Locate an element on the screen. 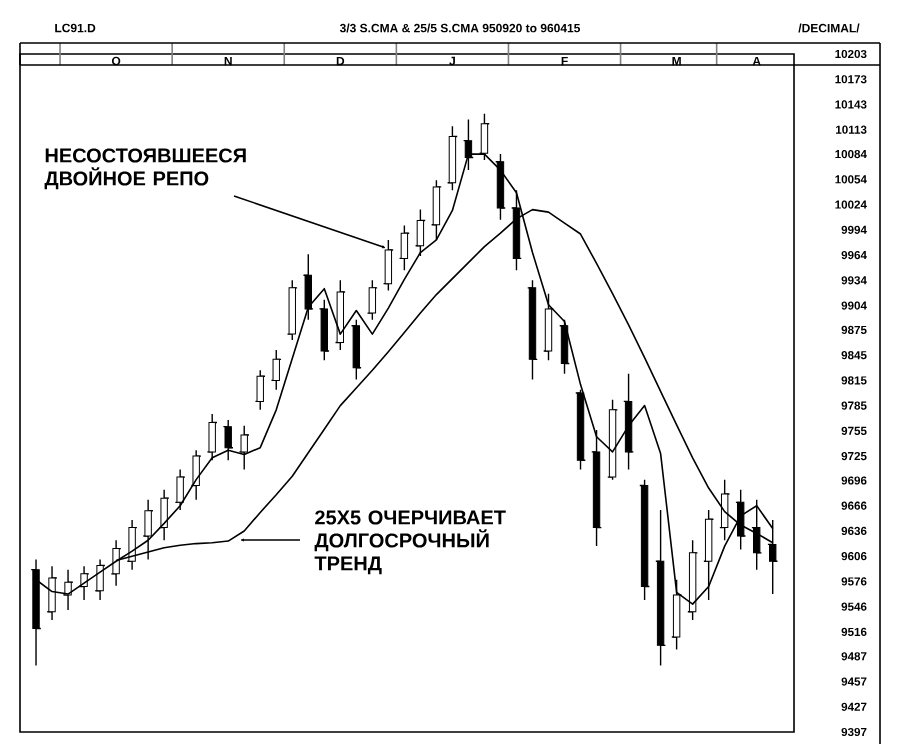  annotation: НЕСОСТОЯВШЕЕСЯ ДВОЙНОЕ РЕПО is located at coordinates (145, 169).